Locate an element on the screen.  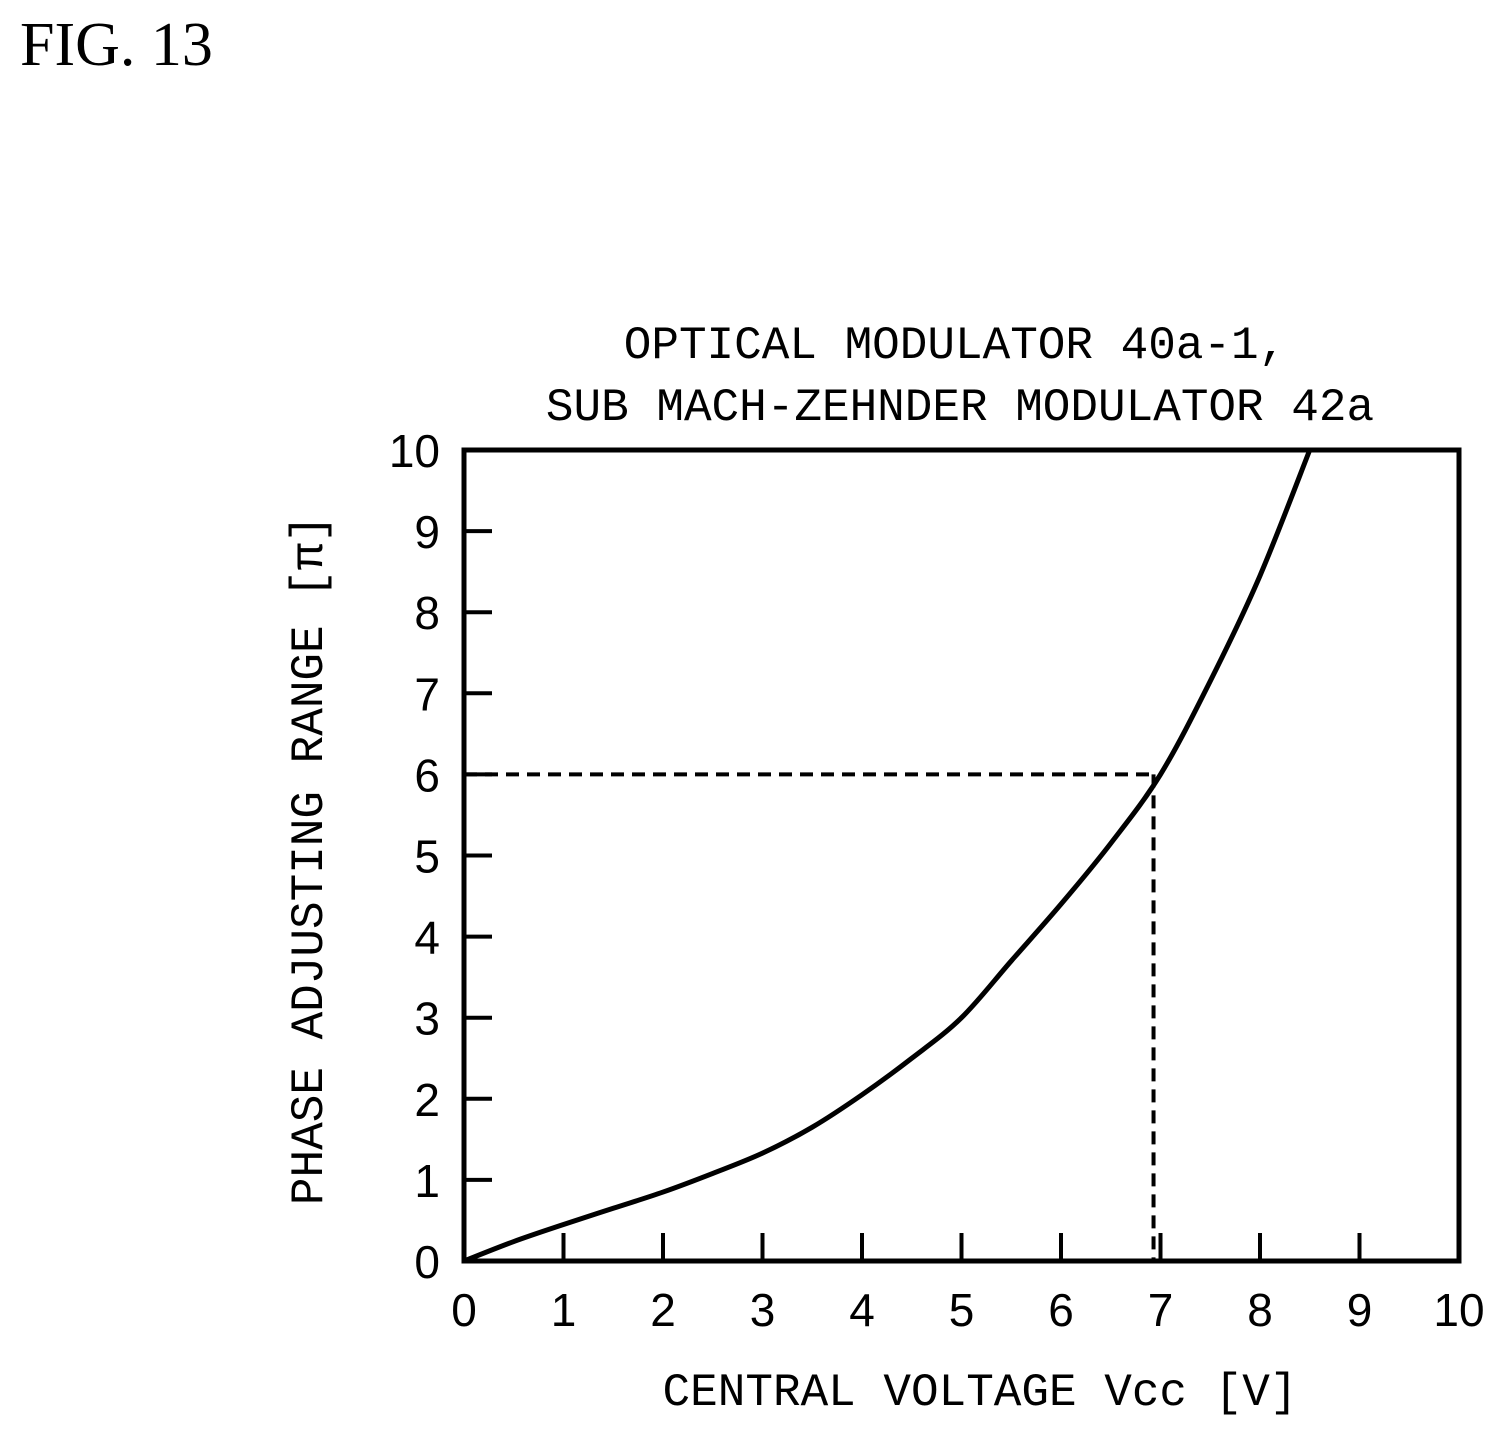
x-tick-label-10: 10 is located at coordinates (1458, 1310).